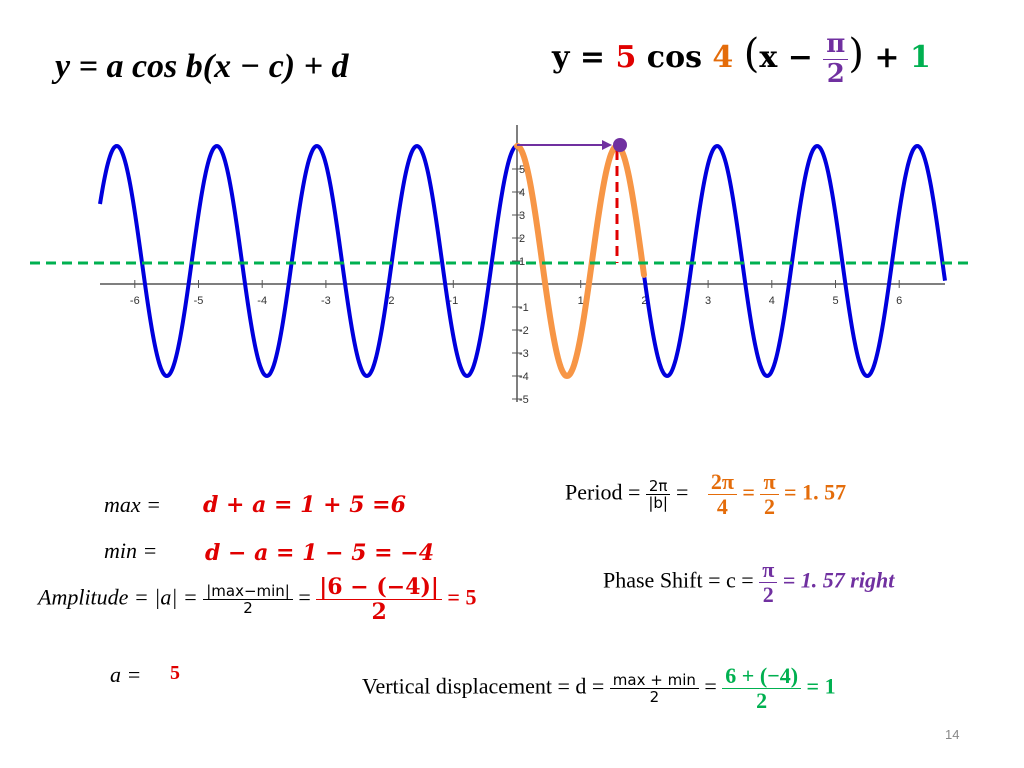 The height and width of the screenshot is (768, 1024). Describe the element at coordinates (522, 170) in the screenshot. I see `y-tick-label: 5` at that location.